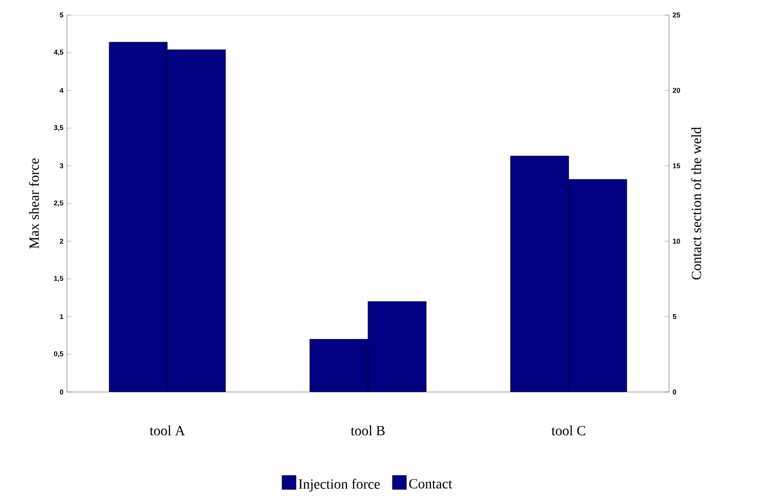  What do you see at coordinates (569, 431) in the screenshot?
I see `x-tick-label: tool C` at bounding box center [569, 431].